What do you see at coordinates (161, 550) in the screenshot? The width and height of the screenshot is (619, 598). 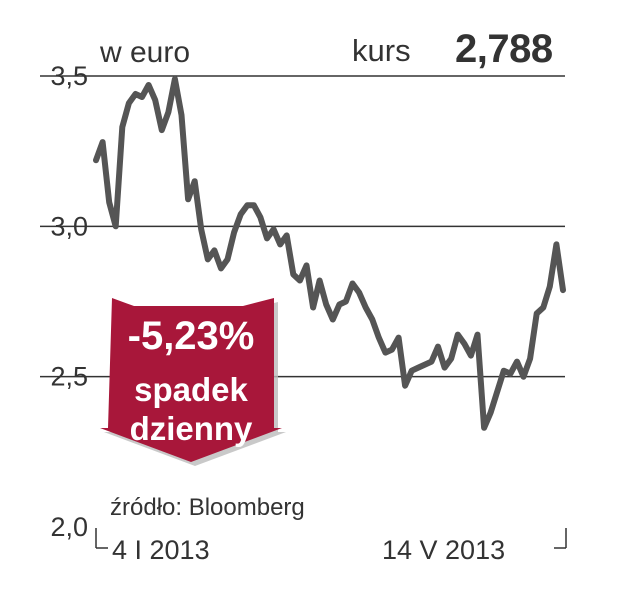 I see `x-tick-label-start: 4 I 2013` at bounding box center [161, 550].